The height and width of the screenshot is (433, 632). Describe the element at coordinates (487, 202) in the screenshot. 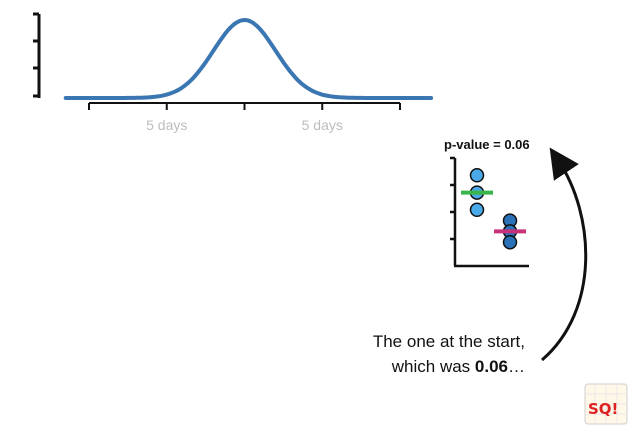

I see `pvalue-chart: p-value = 0.06` at that location.